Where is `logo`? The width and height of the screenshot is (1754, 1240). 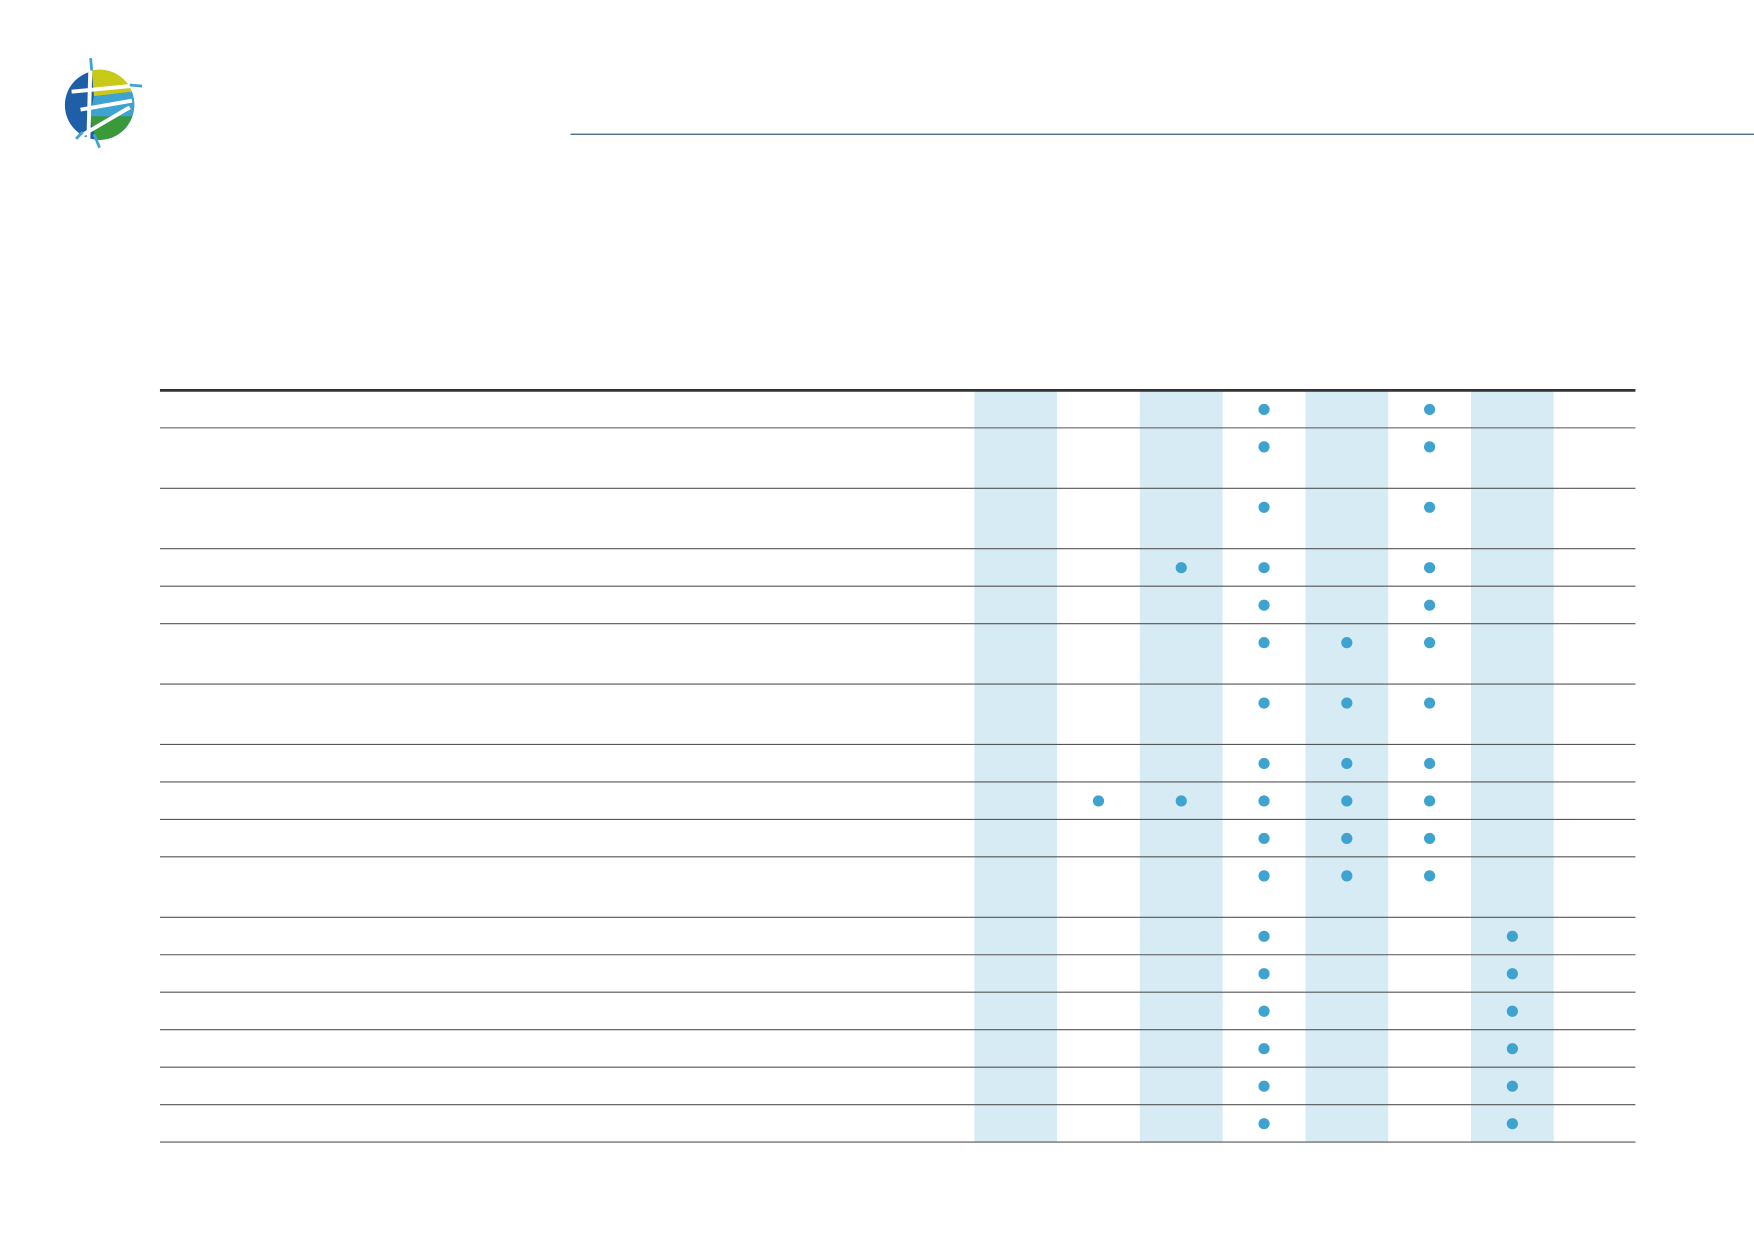 logo is located at coordinates (103, 103).